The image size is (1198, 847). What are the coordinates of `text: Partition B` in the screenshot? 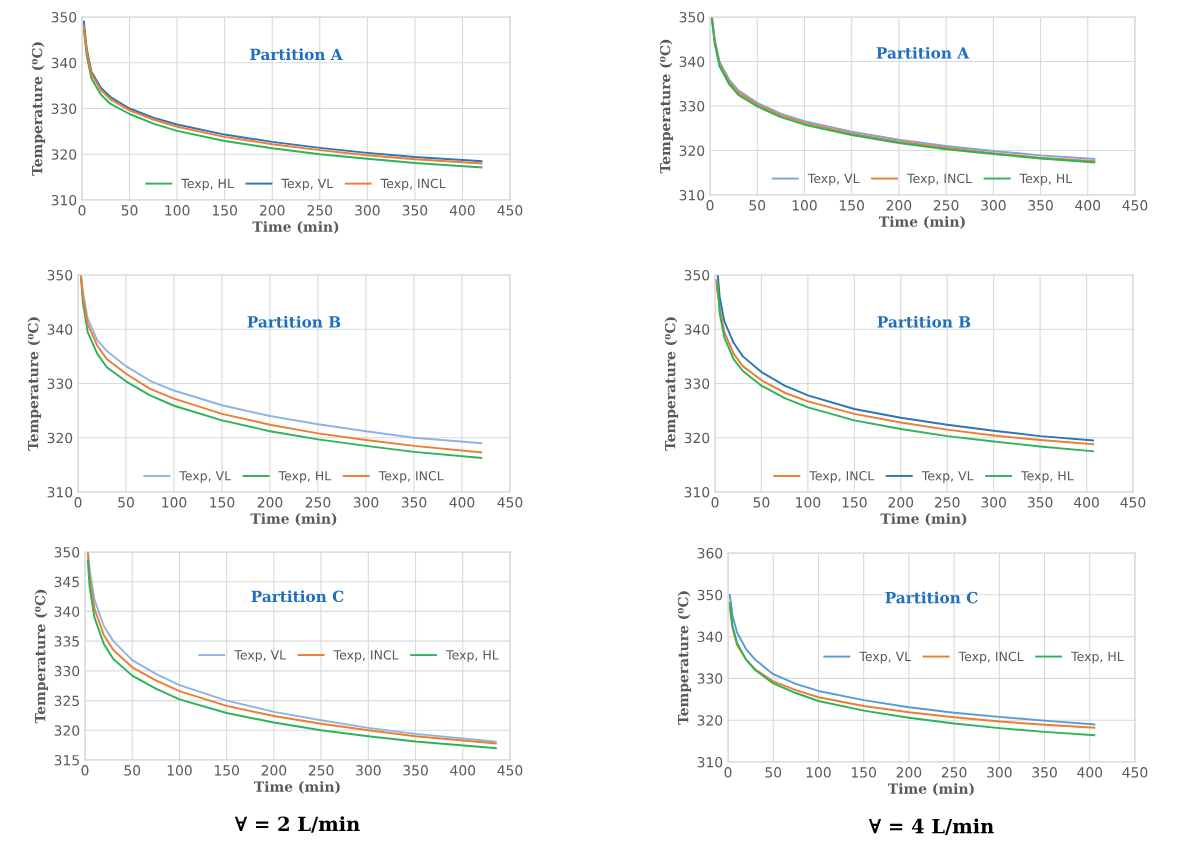 It's located at (924, 321).